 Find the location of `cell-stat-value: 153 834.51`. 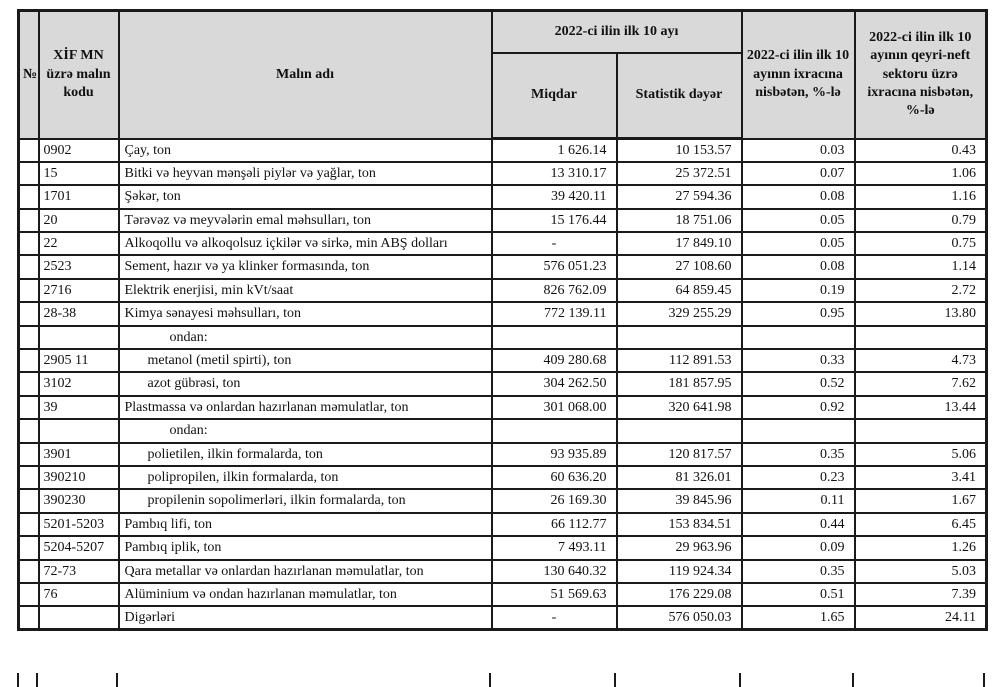

cell-stat-value: 153 834.51 is located at coordinates (679, 524).